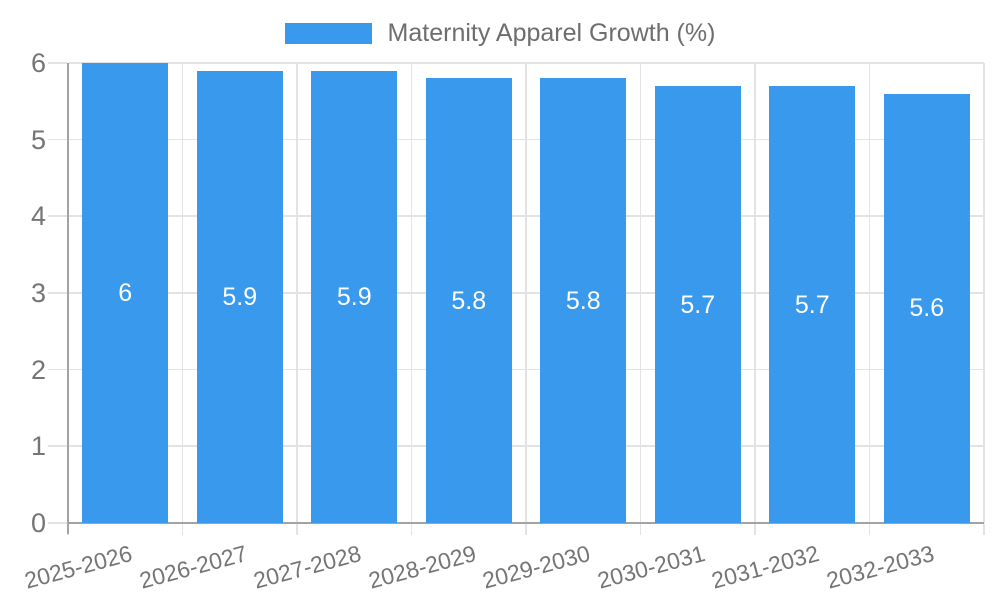  I want to click on y-axis-tick-label: 0, so click(38, 523).